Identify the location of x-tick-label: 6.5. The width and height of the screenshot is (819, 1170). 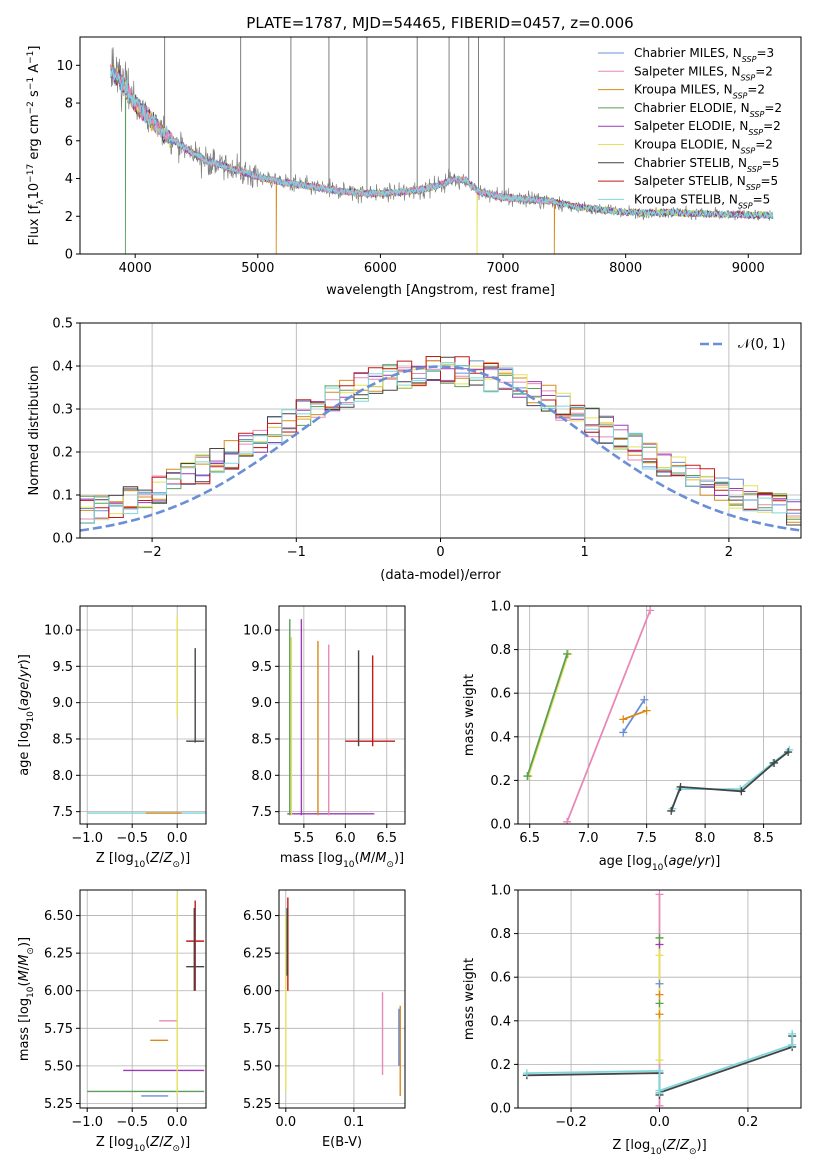
(386, 838).